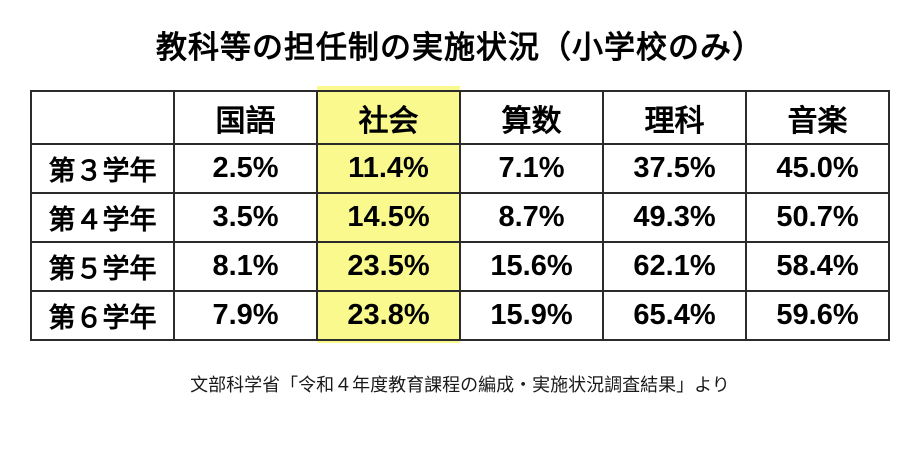  Describe the element at coordinates (102, 315) in the screenshot. I see `row-header-grade6: 第６学年` at that location.